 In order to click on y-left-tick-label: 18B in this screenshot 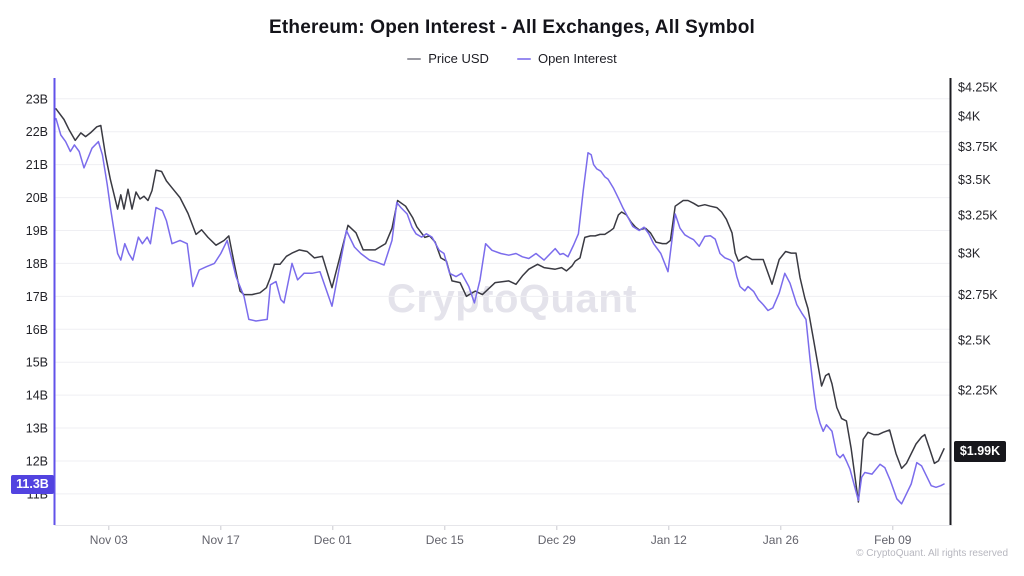, I will do `click(37, 264)`.